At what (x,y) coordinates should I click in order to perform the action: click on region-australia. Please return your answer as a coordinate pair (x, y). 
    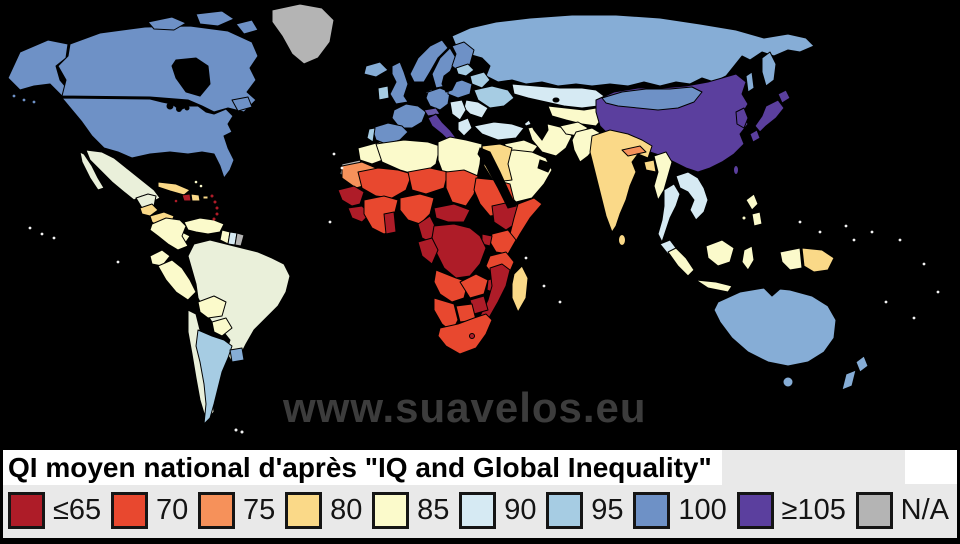
    Looking at the image, I should click on (775, 327).